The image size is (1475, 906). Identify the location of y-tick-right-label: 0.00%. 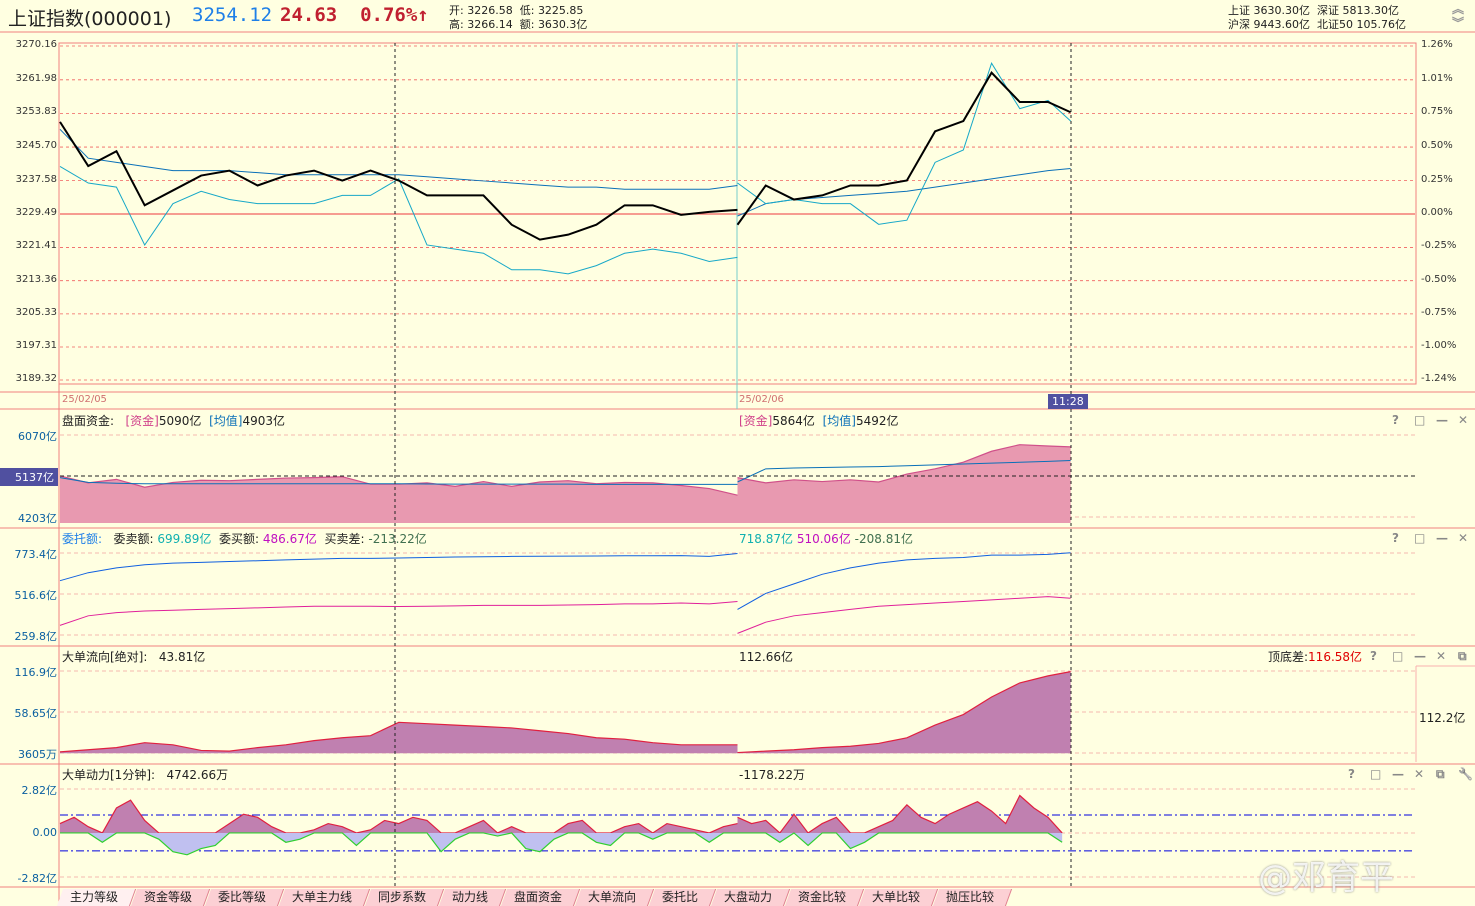
(1437, 213).